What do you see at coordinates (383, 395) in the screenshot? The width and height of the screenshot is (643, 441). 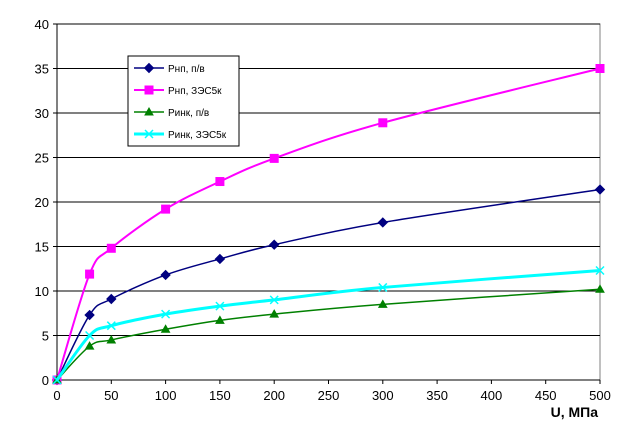 I see `x-tick-label: 300` at bounding box center [383, 395].